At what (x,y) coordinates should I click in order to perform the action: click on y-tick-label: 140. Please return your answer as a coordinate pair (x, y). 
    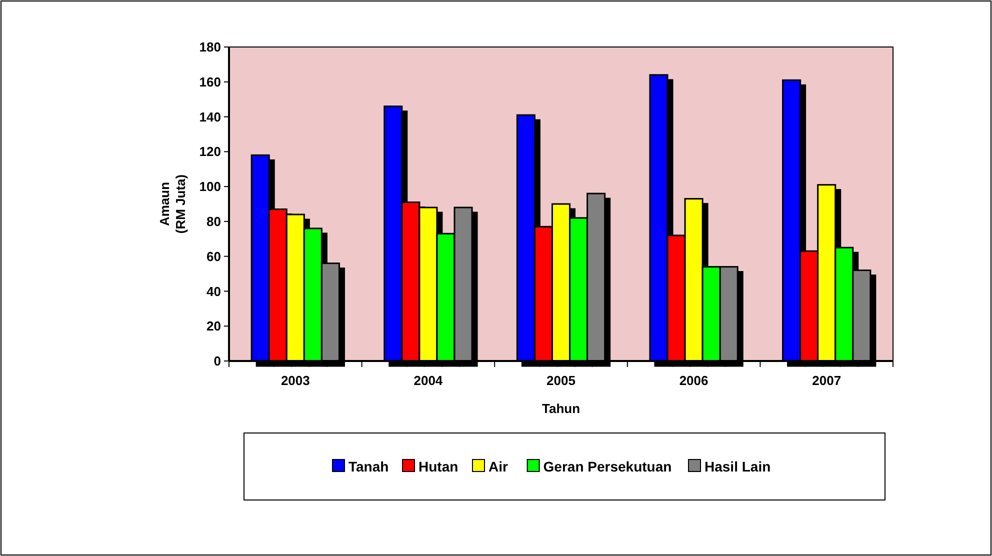
    Looking at the image, I should click on (210, 116).